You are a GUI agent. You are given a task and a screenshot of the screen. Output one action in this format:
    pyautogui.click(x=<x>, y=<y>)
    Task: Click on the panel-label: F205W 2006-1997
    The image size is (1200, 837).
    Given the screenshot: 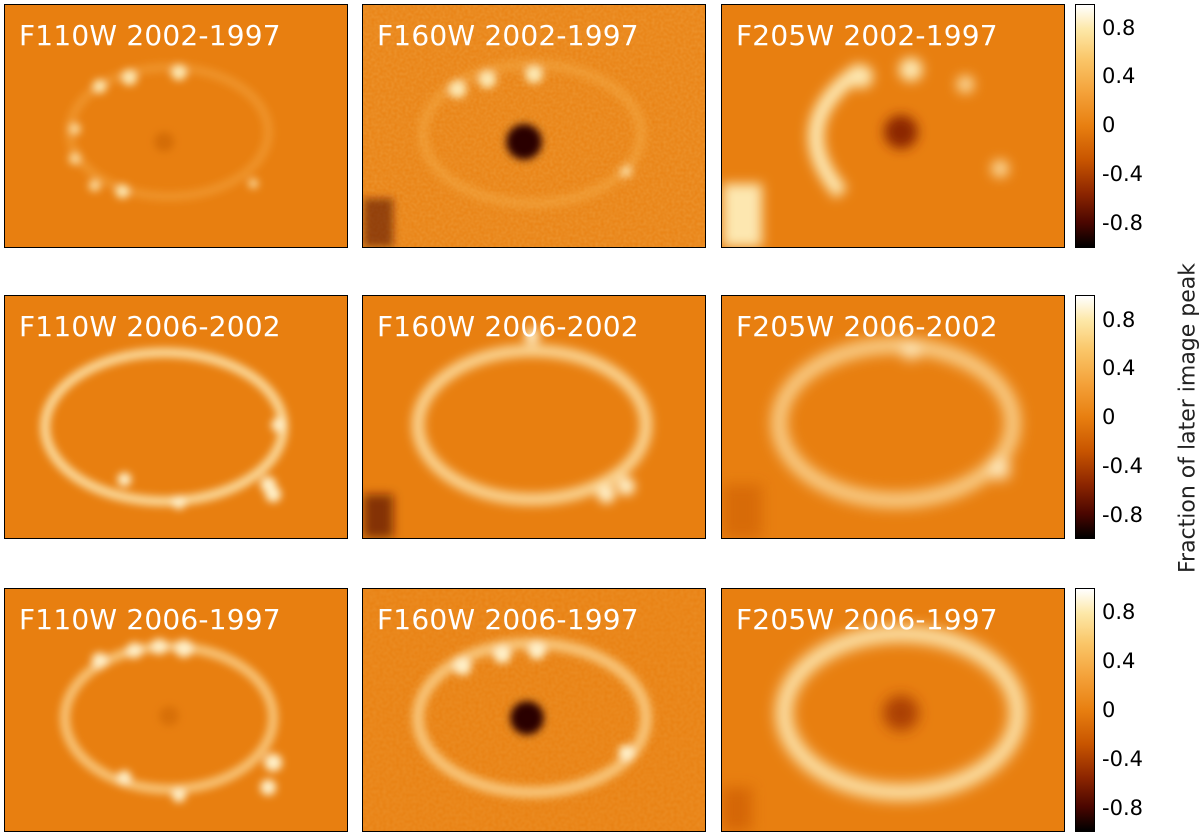 What is the action you would take?
    pyautogui.click(x=867, y=619)
    